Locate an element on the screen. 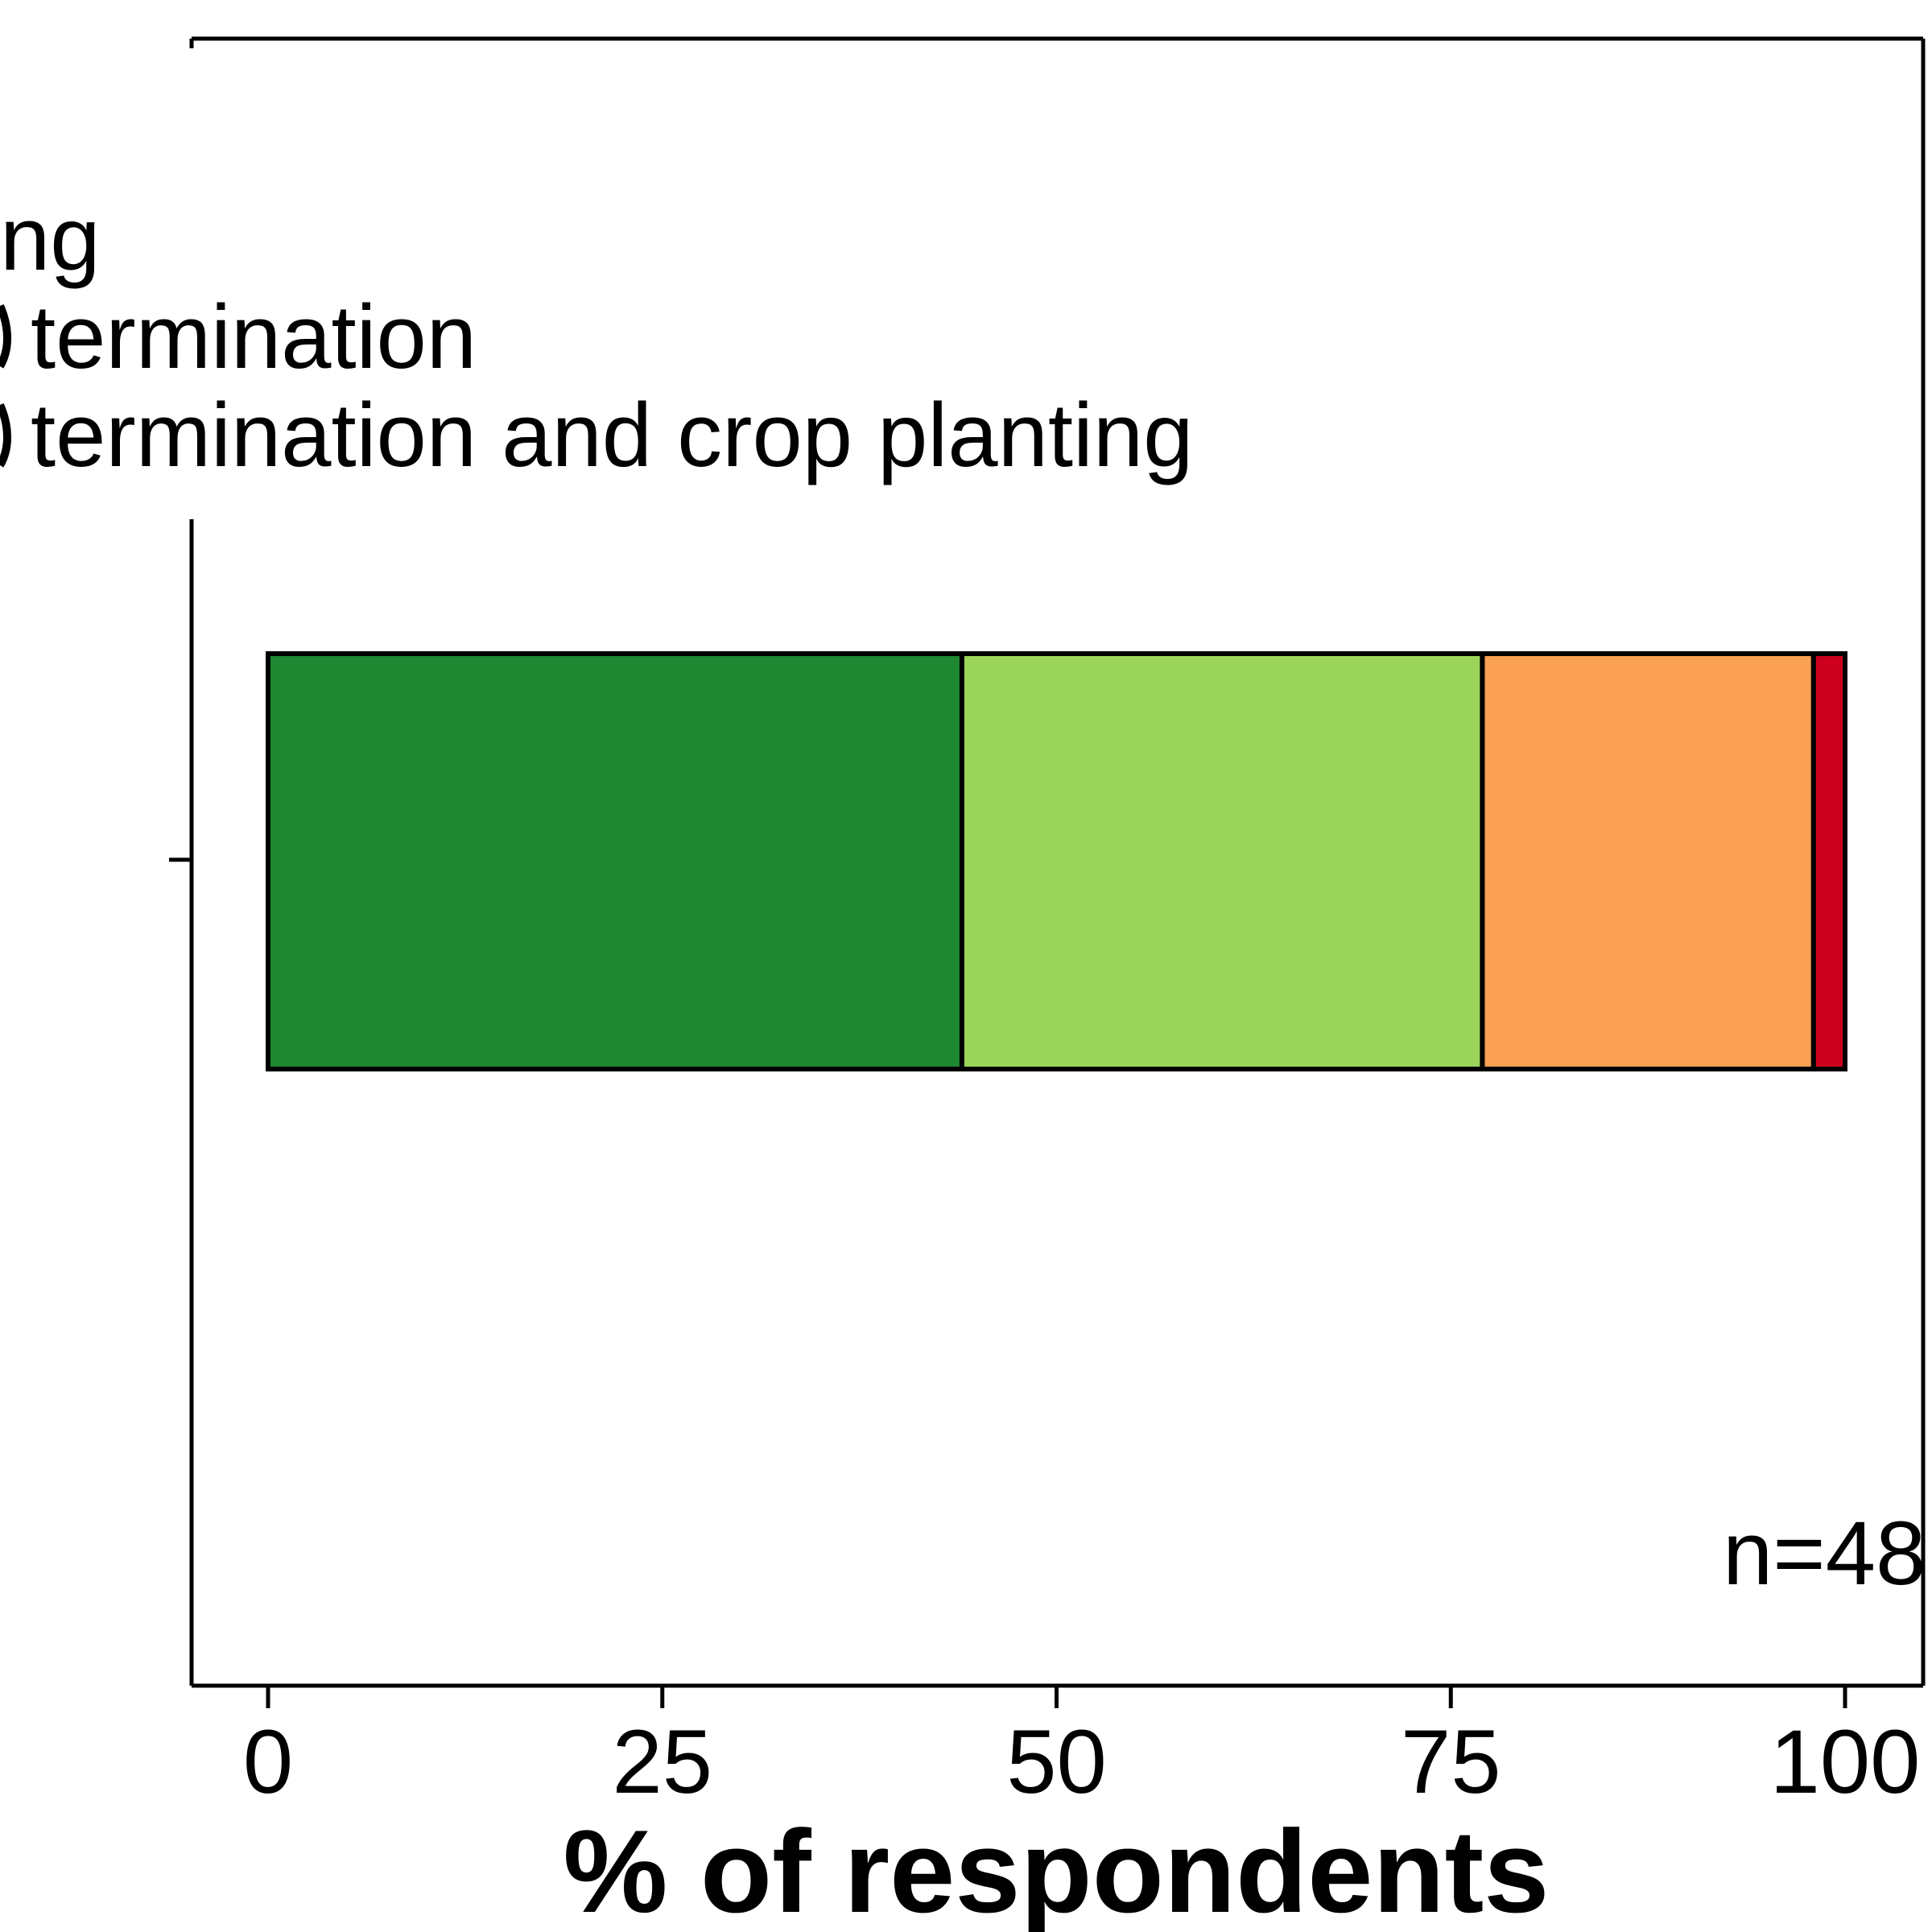 This screenshot has width=1932, height=1932. legend-entry-1: ng is located at coordinates (50, 238).